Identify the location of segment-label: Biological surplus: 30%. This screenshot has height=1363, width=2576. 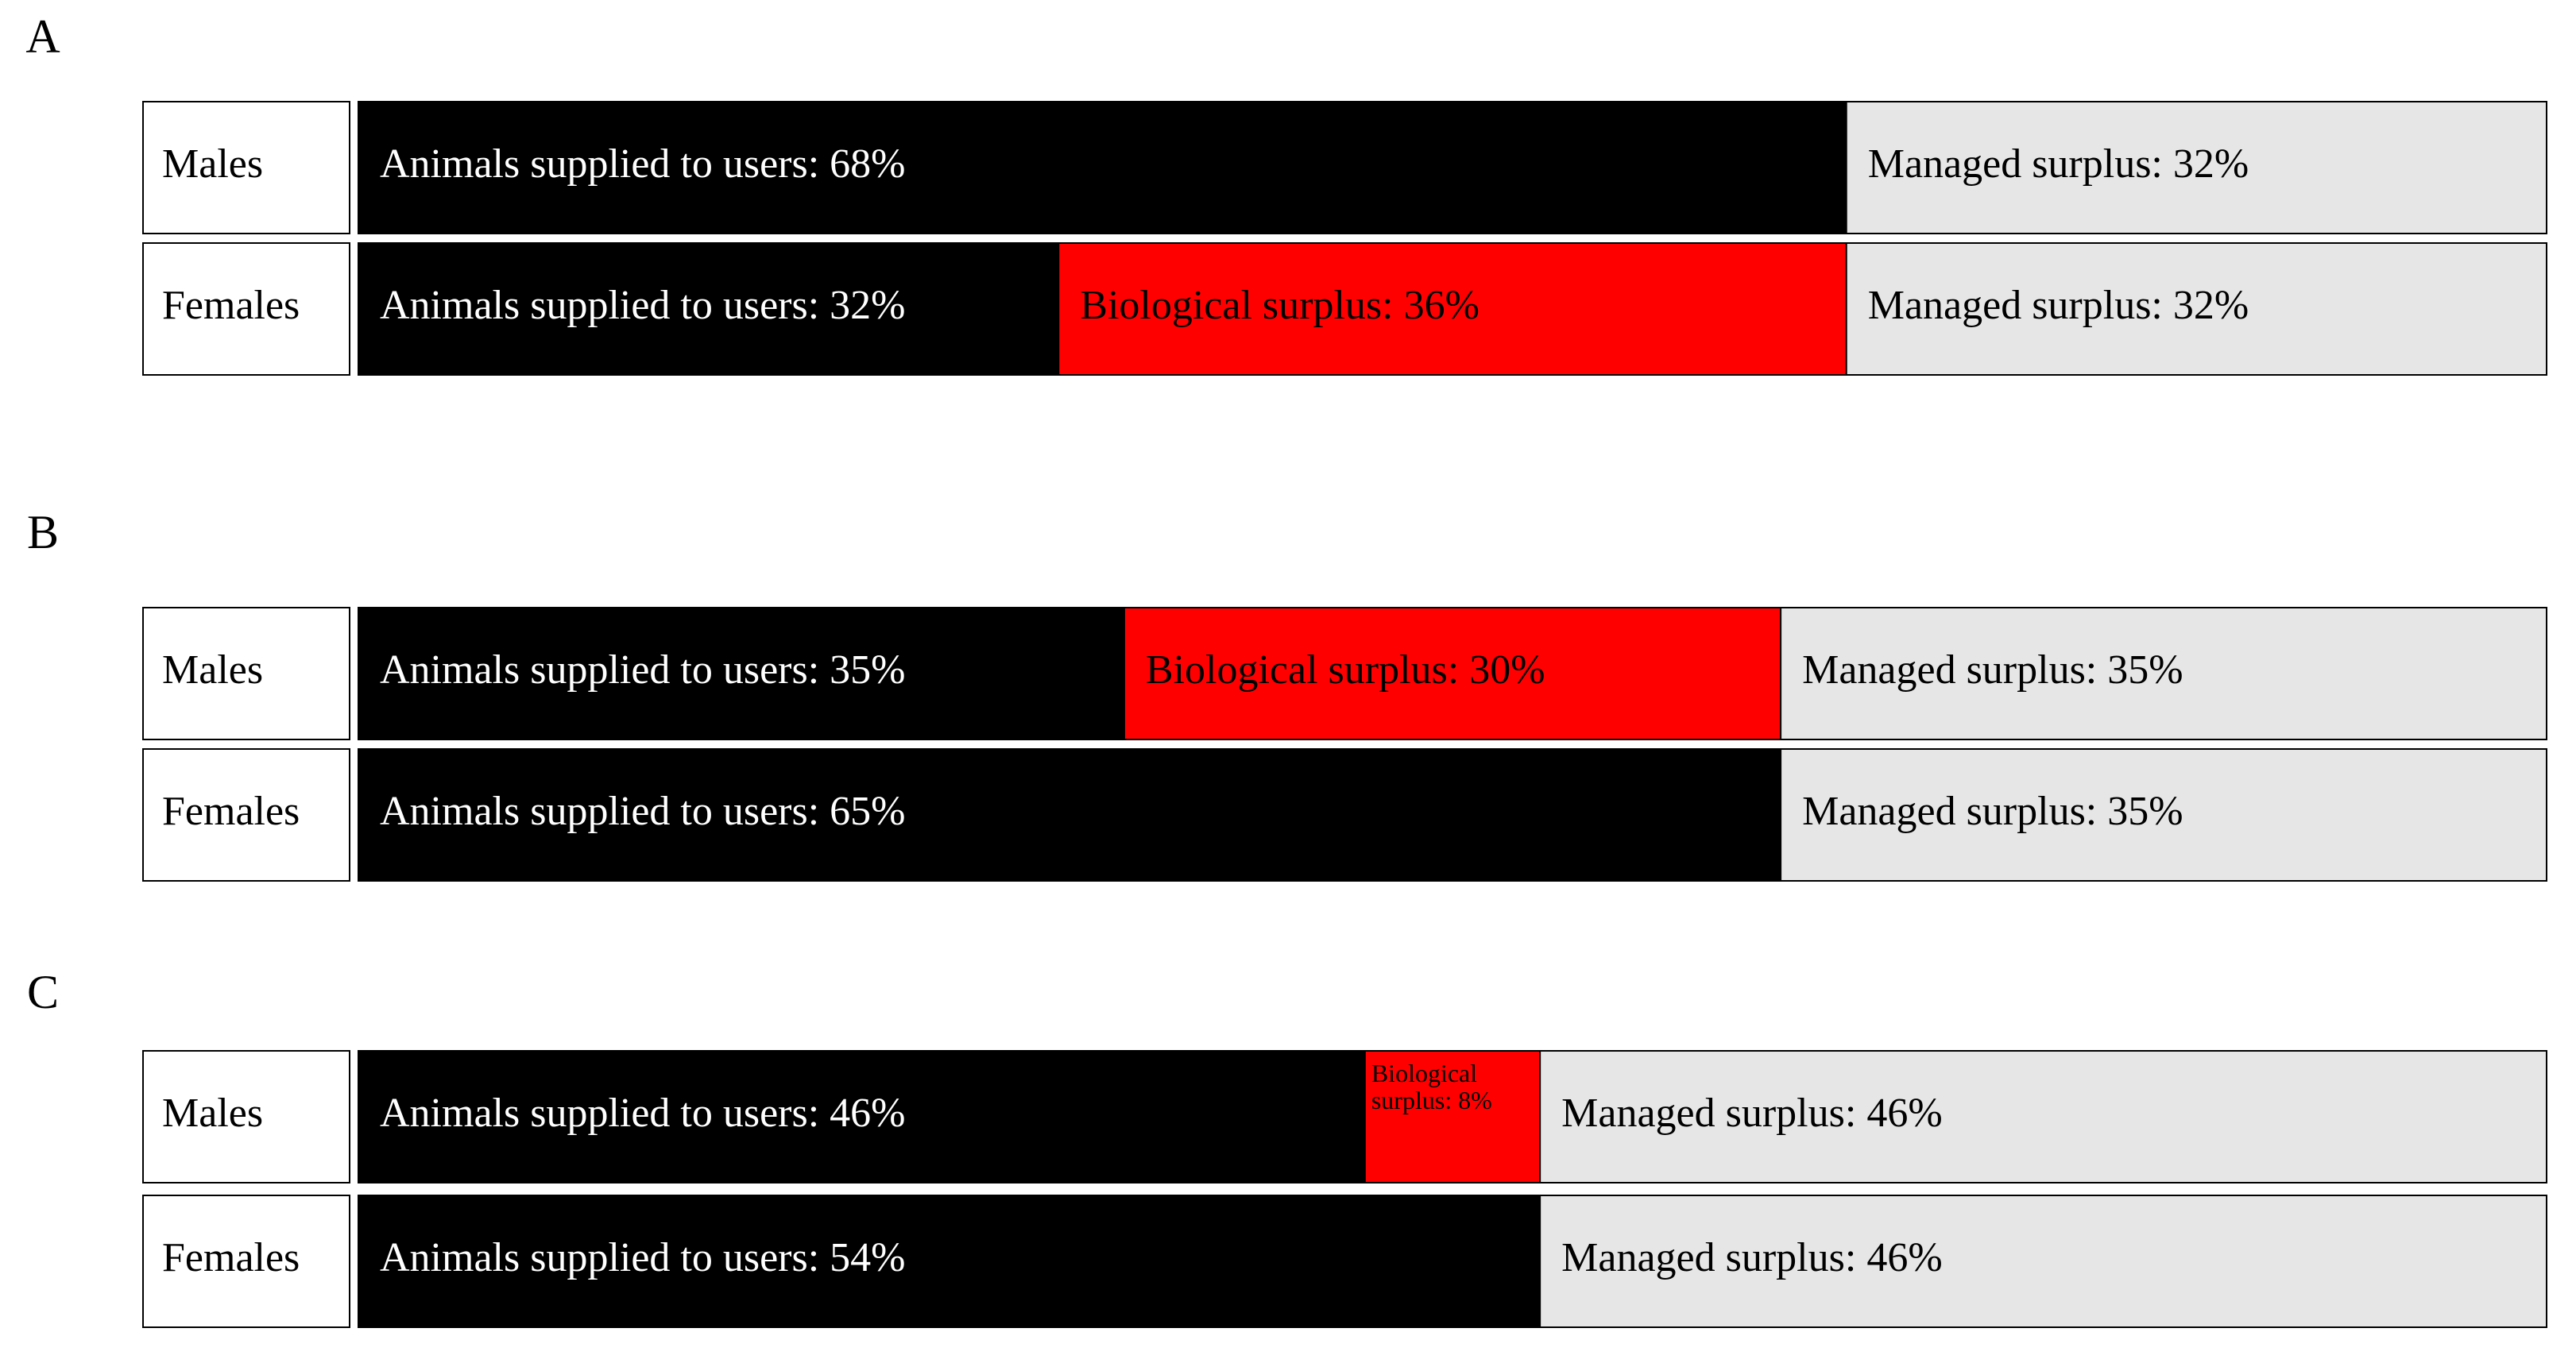
(1345, 670).